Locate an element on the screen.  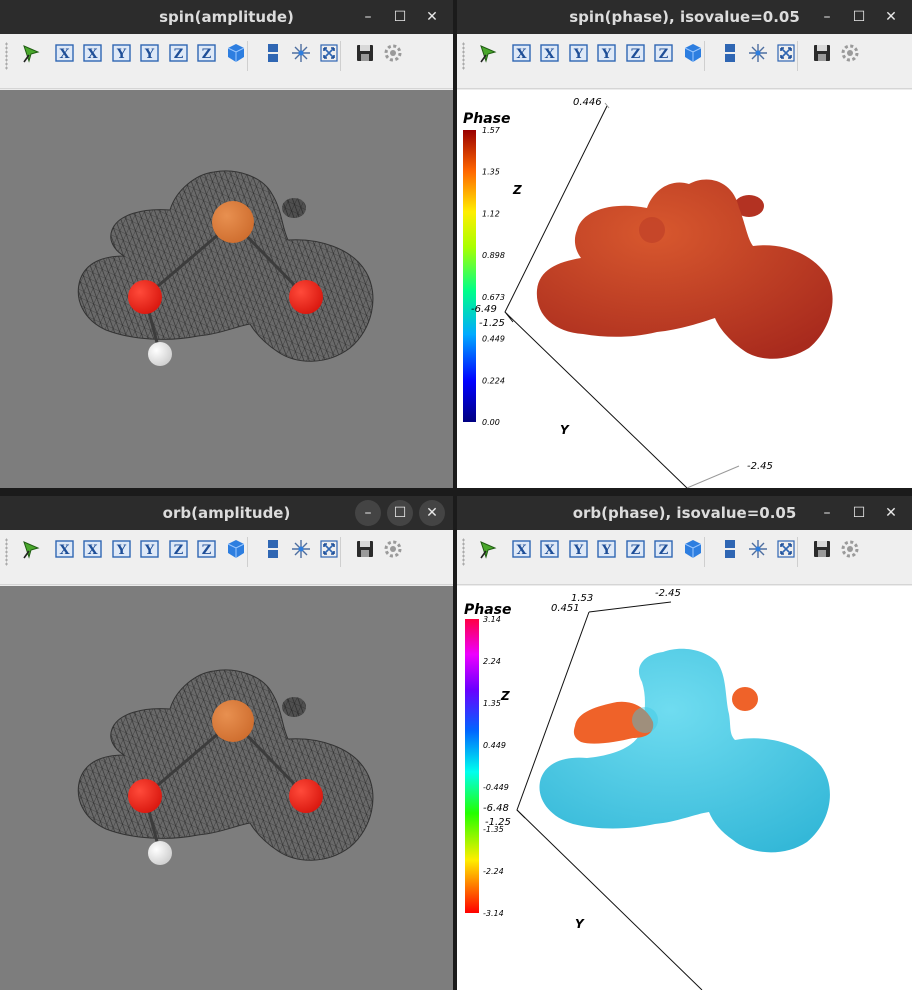
colorbar-tick-label: 0.449 is located at coordinates (494, 745).